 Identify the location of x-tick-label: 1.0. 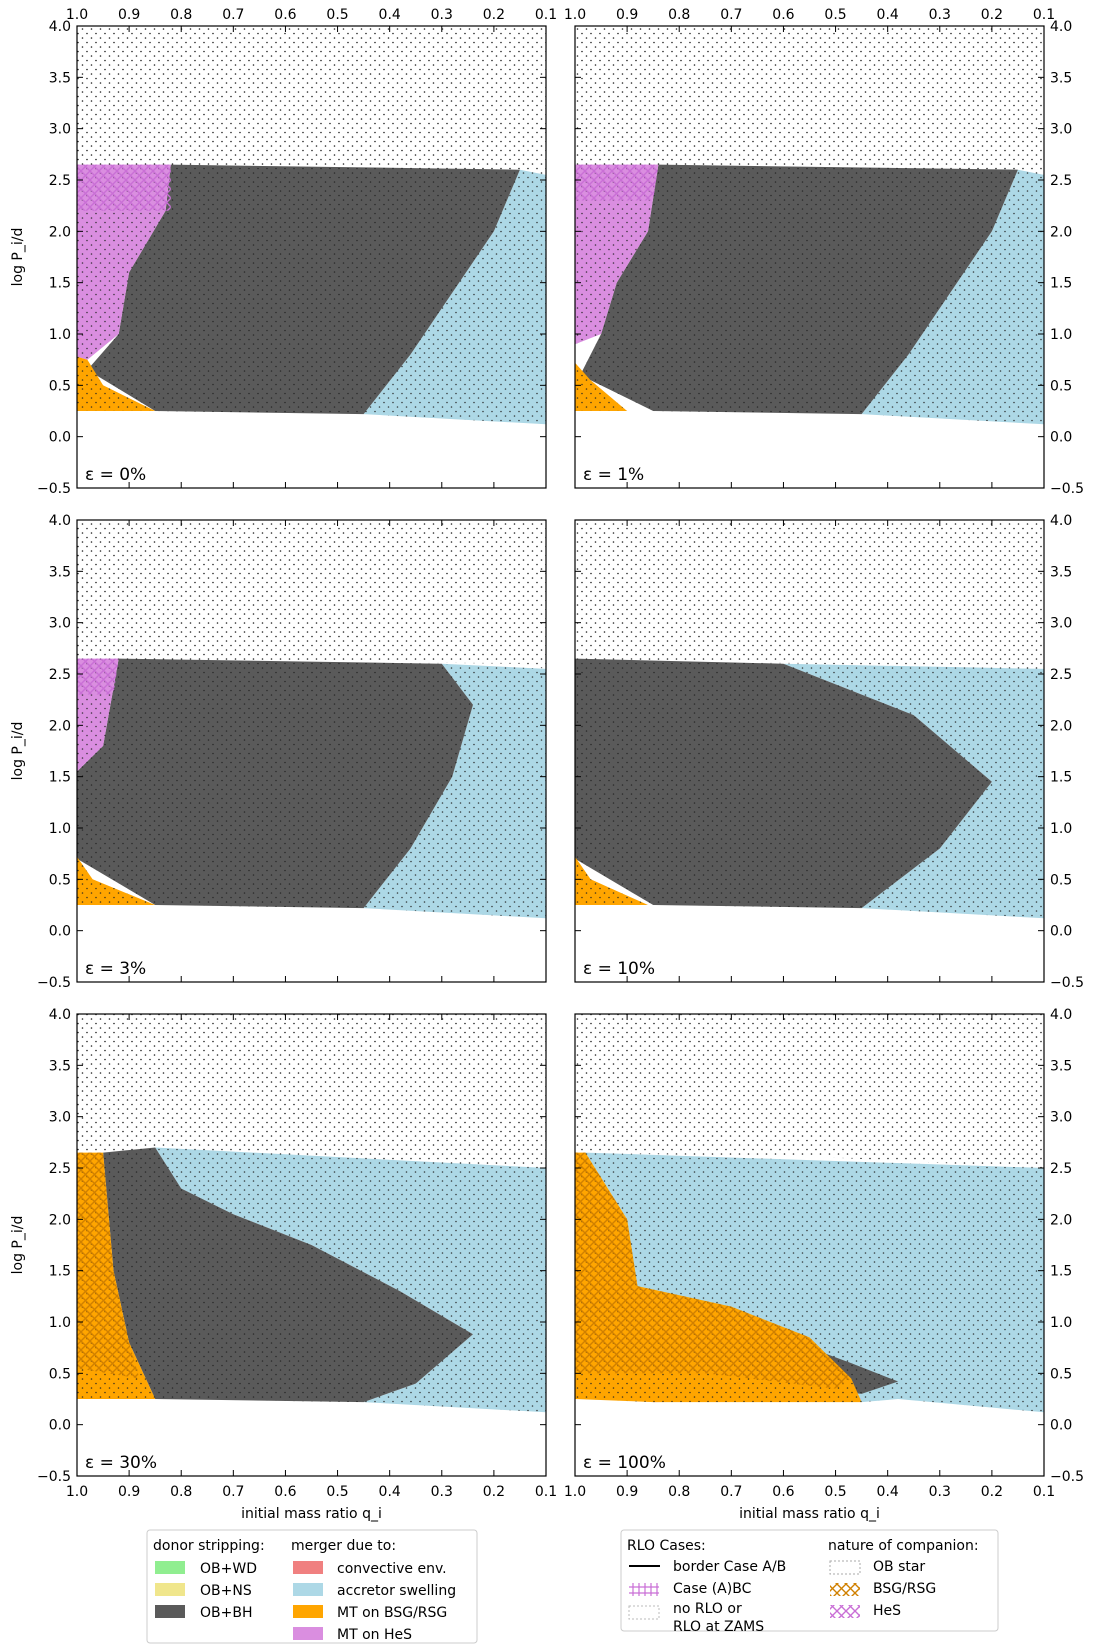
(77, 1492).